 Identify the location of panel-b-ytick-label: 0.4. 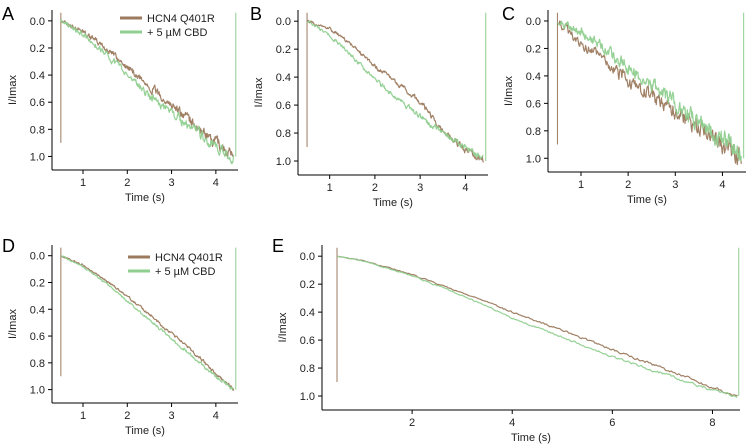
(283, 78).